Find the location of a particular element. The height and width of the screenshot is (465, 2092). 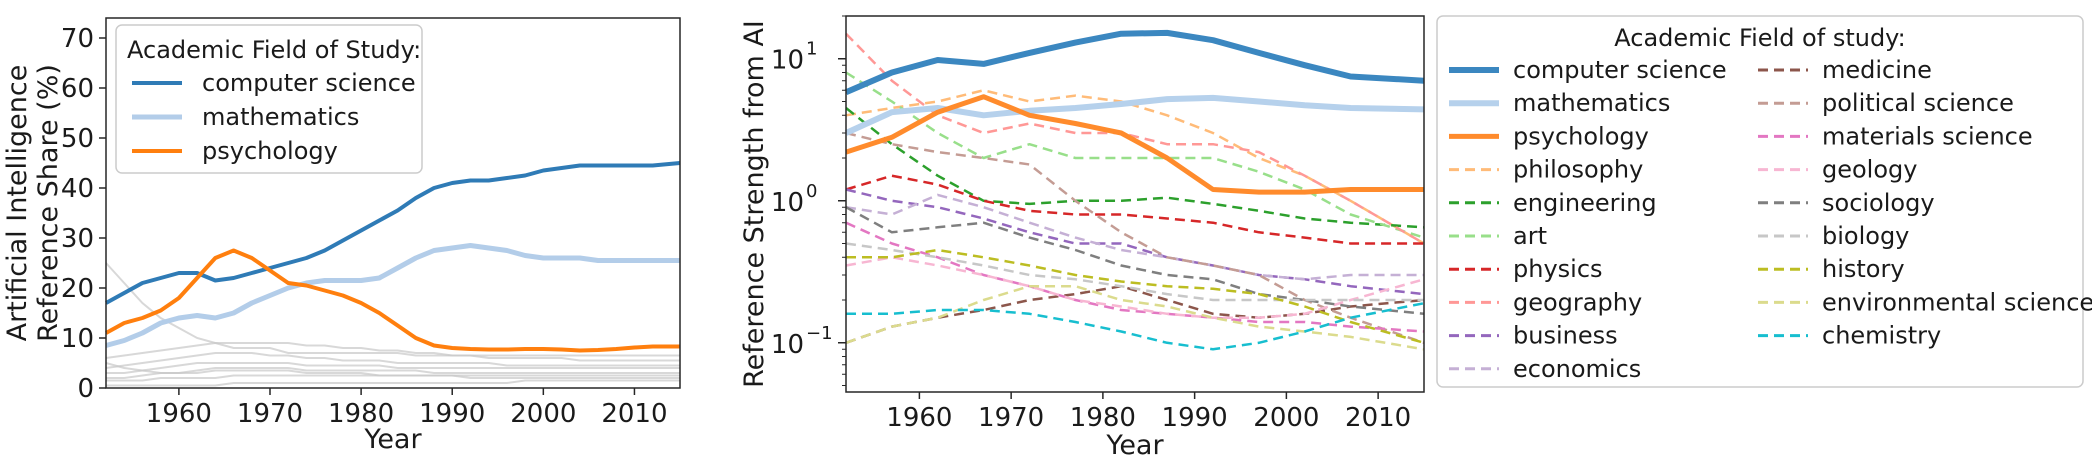

right-series-line-physics is located at coordinates (1134, 209).